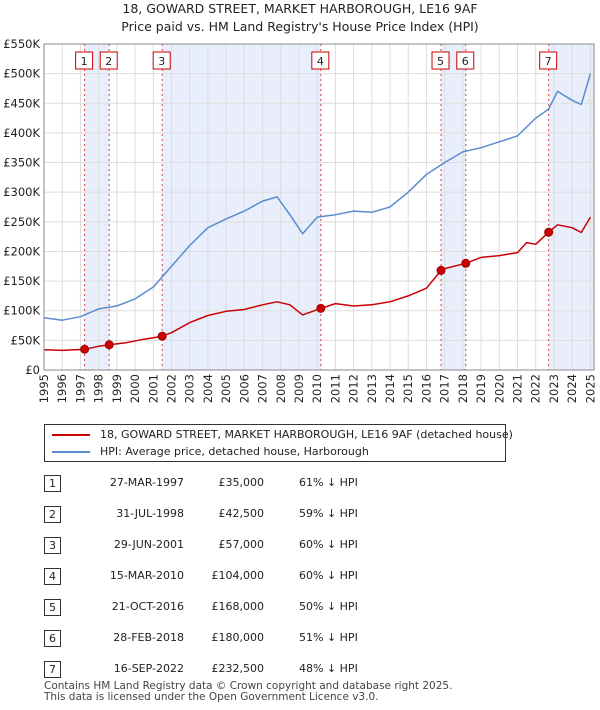 The height and width of the screenshot is (710, 600). Describe the element at coordinates (71, 452) in the screenshot. I see `legend-swatch-hpi` at that location.